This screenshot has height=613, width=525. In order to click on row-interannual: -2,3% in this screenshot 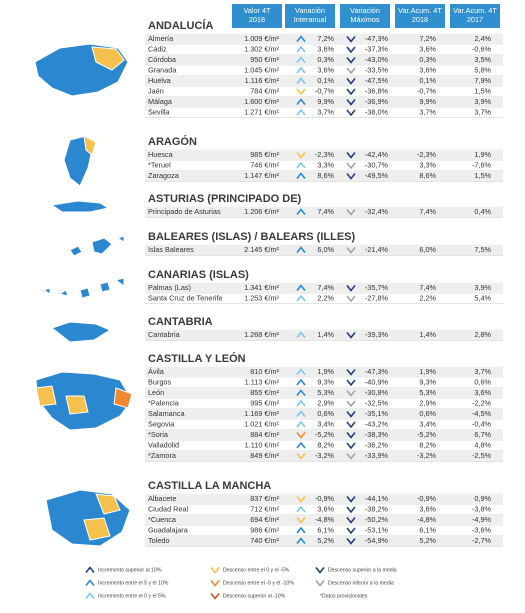, I will do `click(325, 154)`.